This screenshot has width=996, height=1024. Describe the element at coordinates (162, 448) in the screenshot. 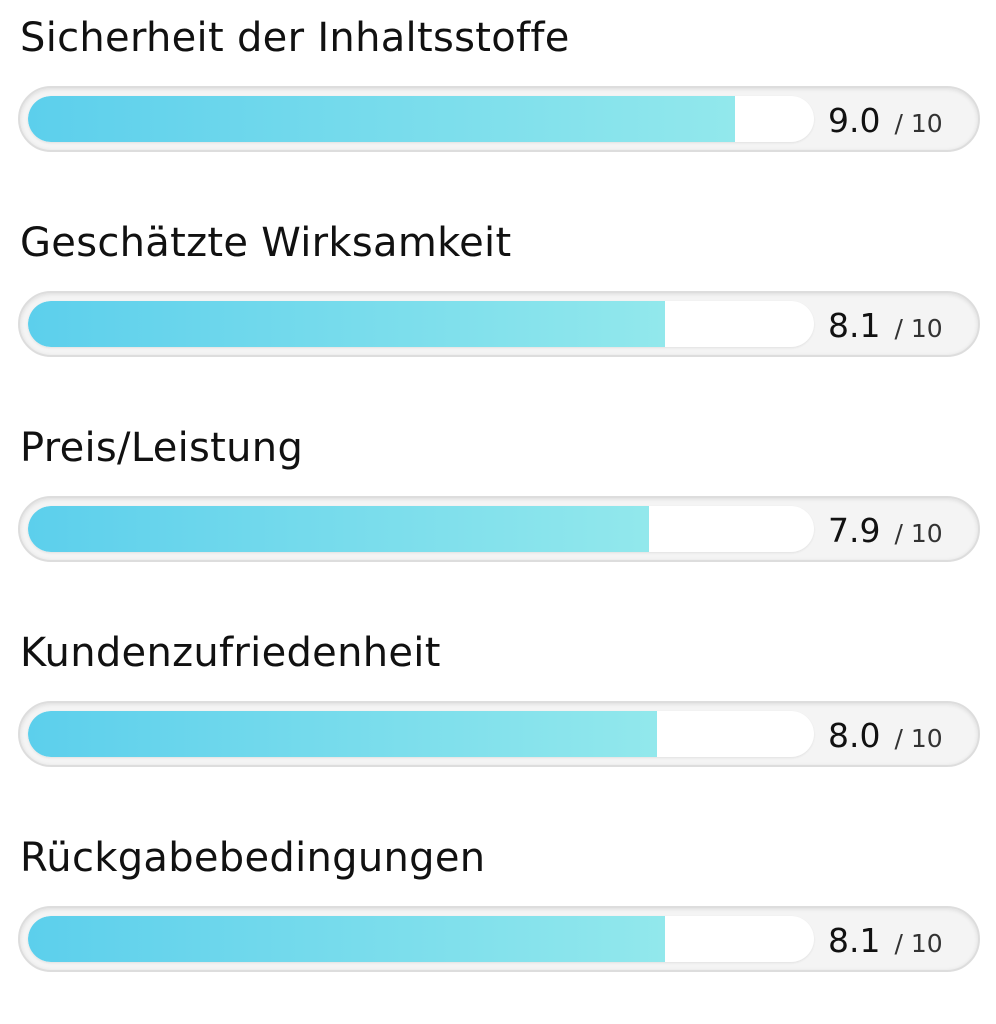

I see `rating-label: Preis/Leistung` at that location.